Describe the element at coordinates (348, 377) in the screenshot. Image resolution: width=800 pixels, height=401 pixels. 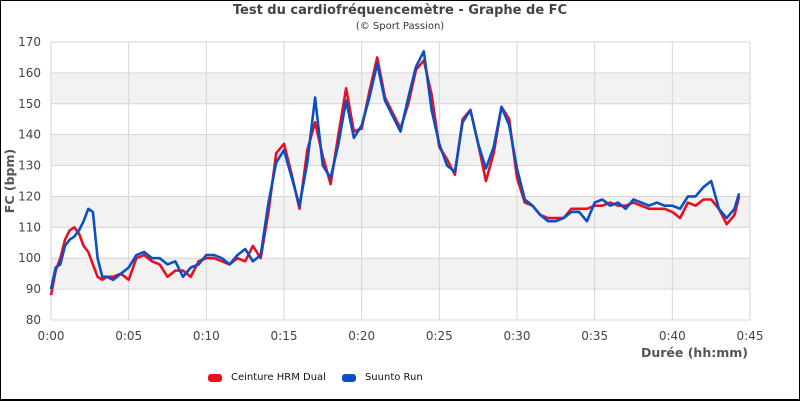
I see `legend-swatch-blue` at that location.